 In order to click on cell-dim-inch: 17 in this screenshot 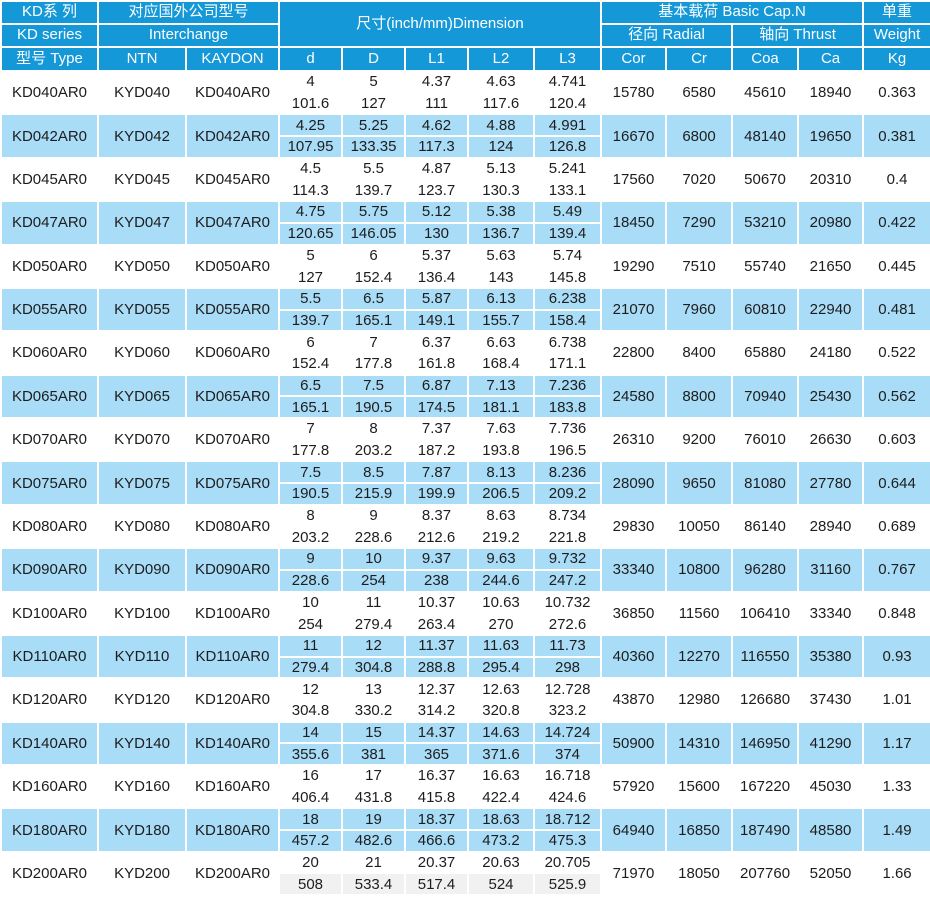, I will do `click(374, 776)`.